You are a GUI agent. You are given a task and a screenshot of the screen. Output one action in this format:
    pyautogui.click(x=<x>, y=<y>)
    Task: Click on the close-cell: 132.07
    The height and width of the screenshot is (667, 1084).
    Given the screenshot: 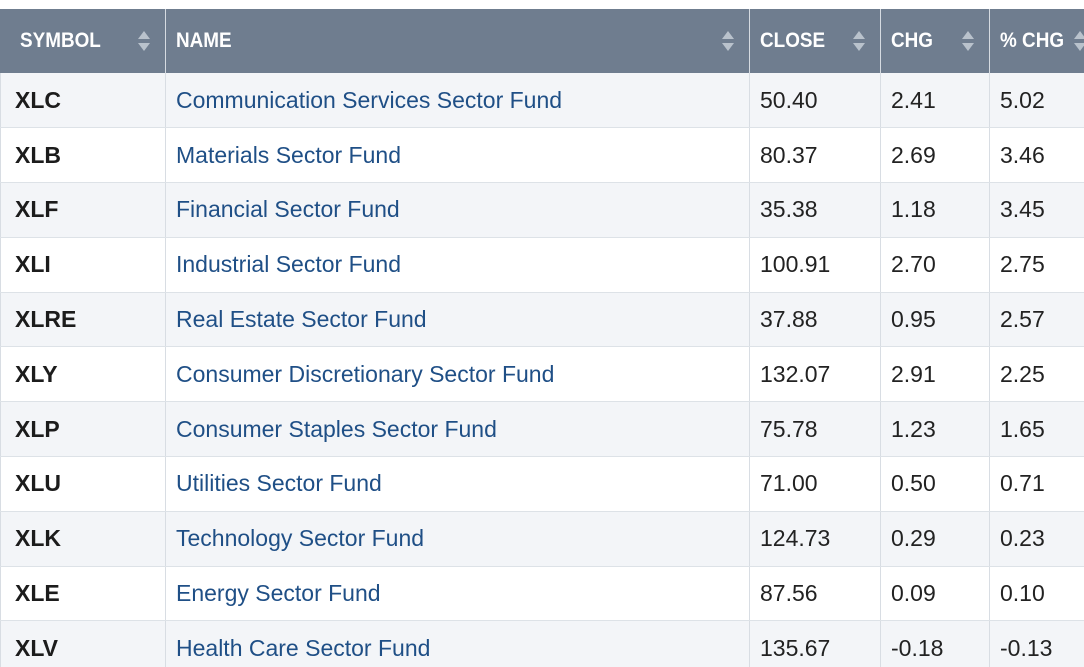 What is the action you would take?
    pyautogui.click(x=815, y=374)
    